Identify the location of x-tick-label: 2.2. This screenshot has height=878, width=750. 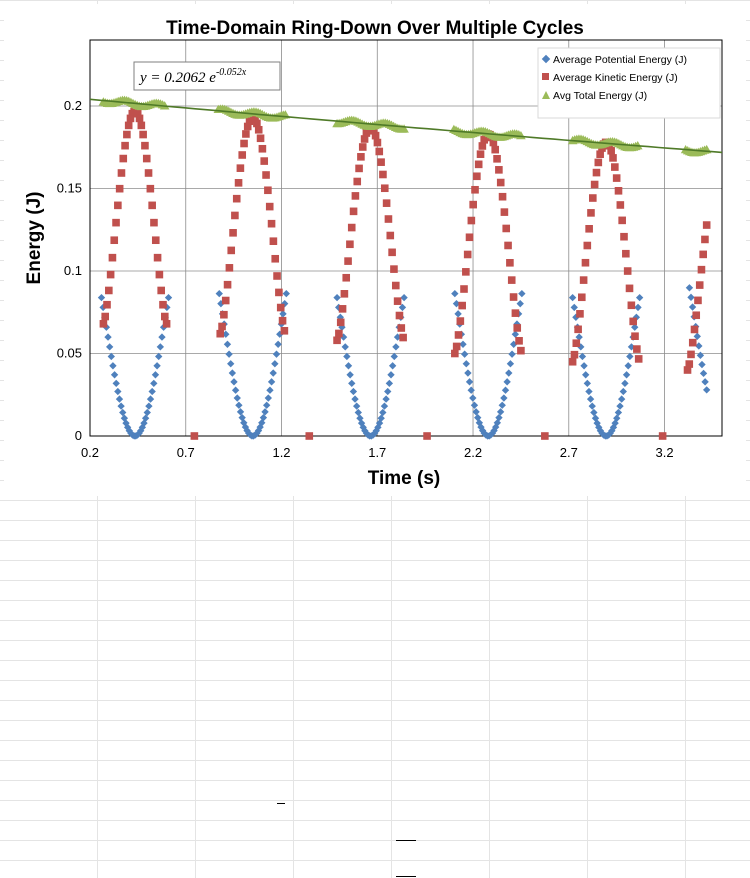
(473, 452).